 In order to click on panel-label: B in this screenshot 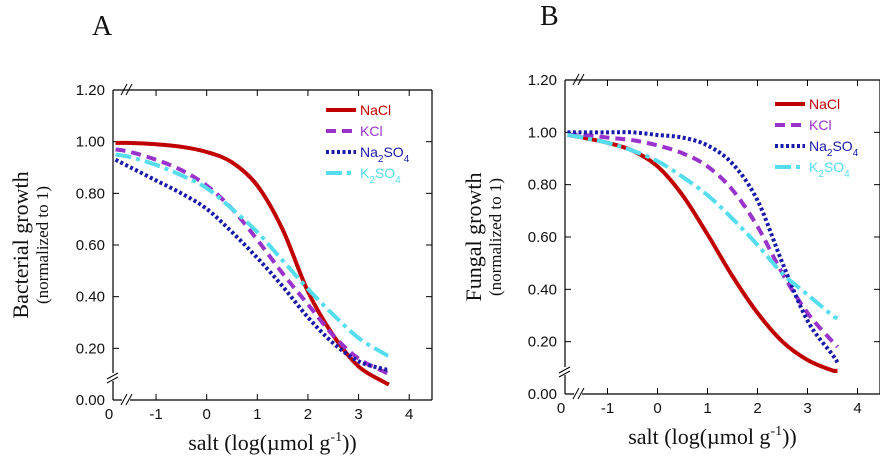, I will do `click(549, 16)`.